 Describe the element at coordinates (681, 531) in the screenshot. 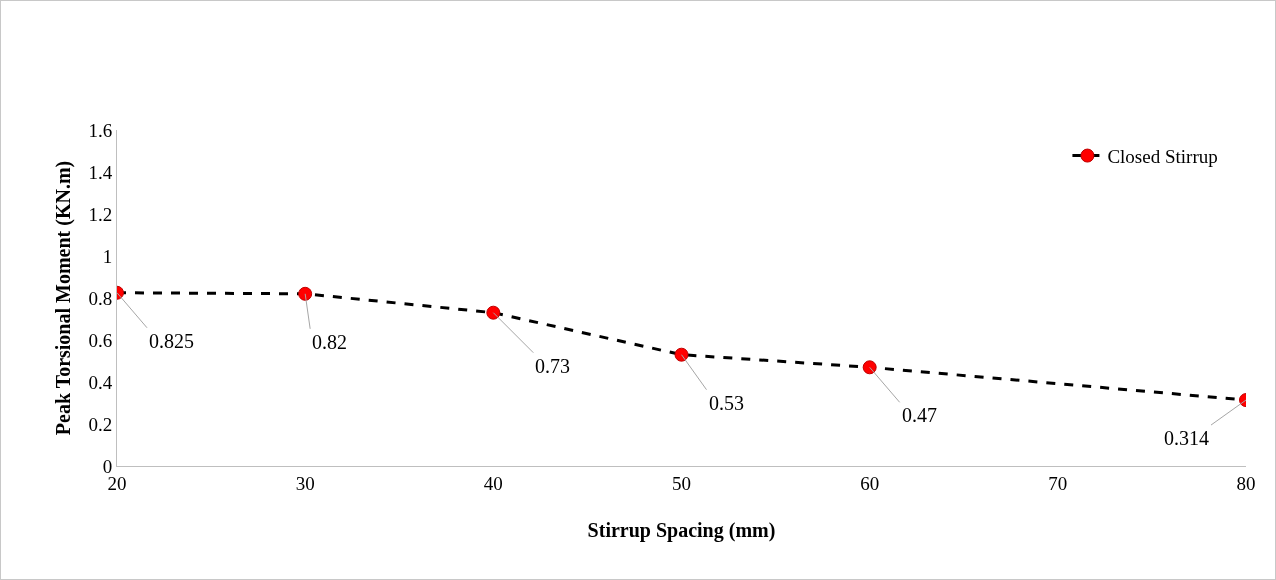

I see `x-axis-title: Stirrup Spacing (mm)` at that location.